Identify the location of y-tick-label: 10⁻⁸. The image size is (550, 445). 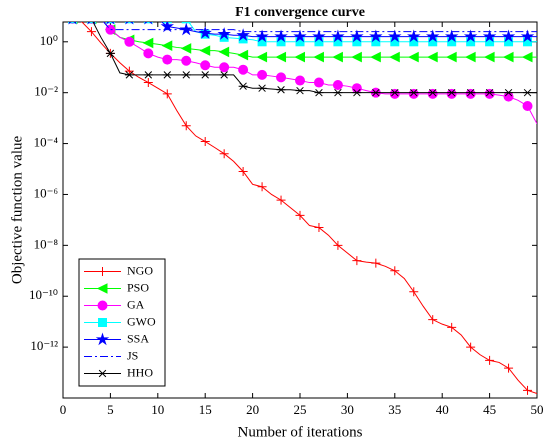
(46, 243).